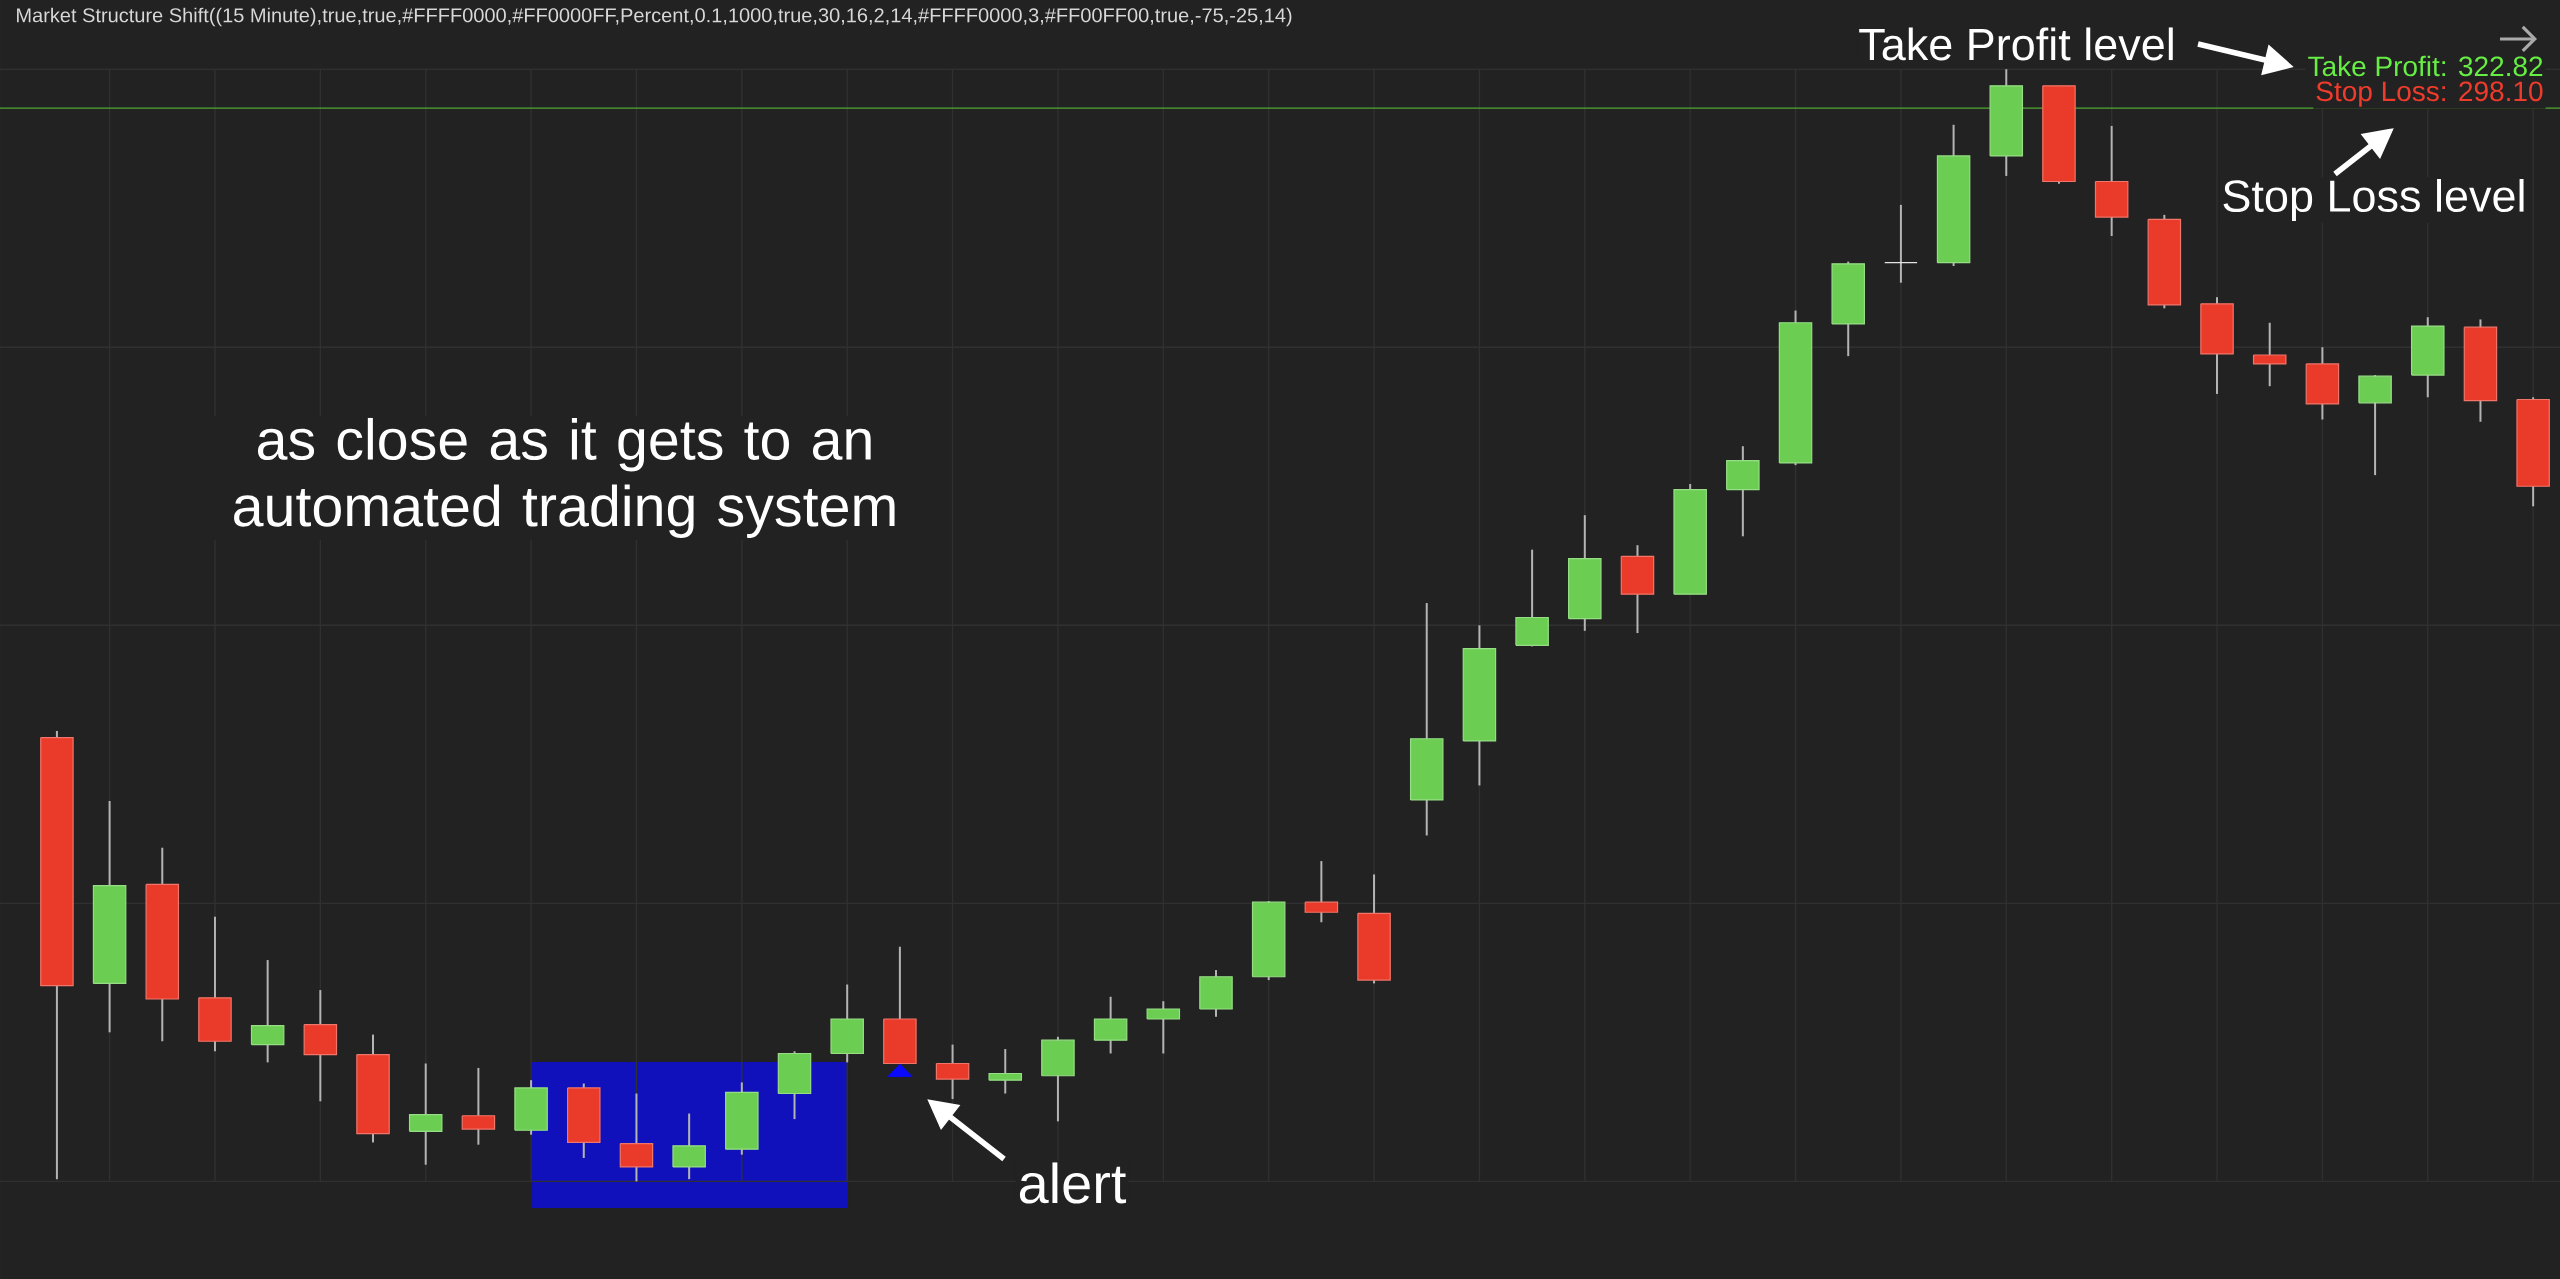  What do you see at coordinates (2373, 199) in the screenshot?
I see `annotation: Stop Loss level` at bounding box center [2373, 199].